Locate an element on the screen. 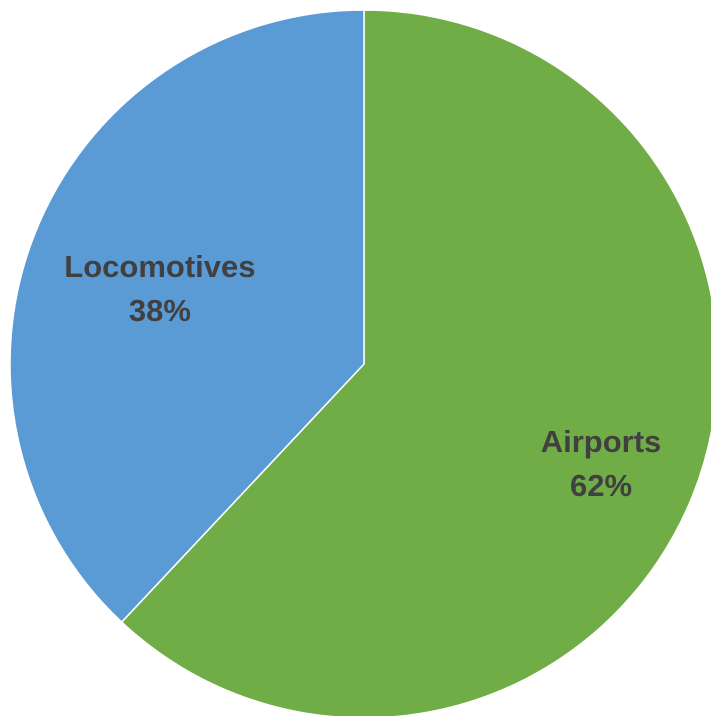 The height and width of the screenshot is (716, 711). slice-value-locomotives: 38% is located at coordinates (160, 310).